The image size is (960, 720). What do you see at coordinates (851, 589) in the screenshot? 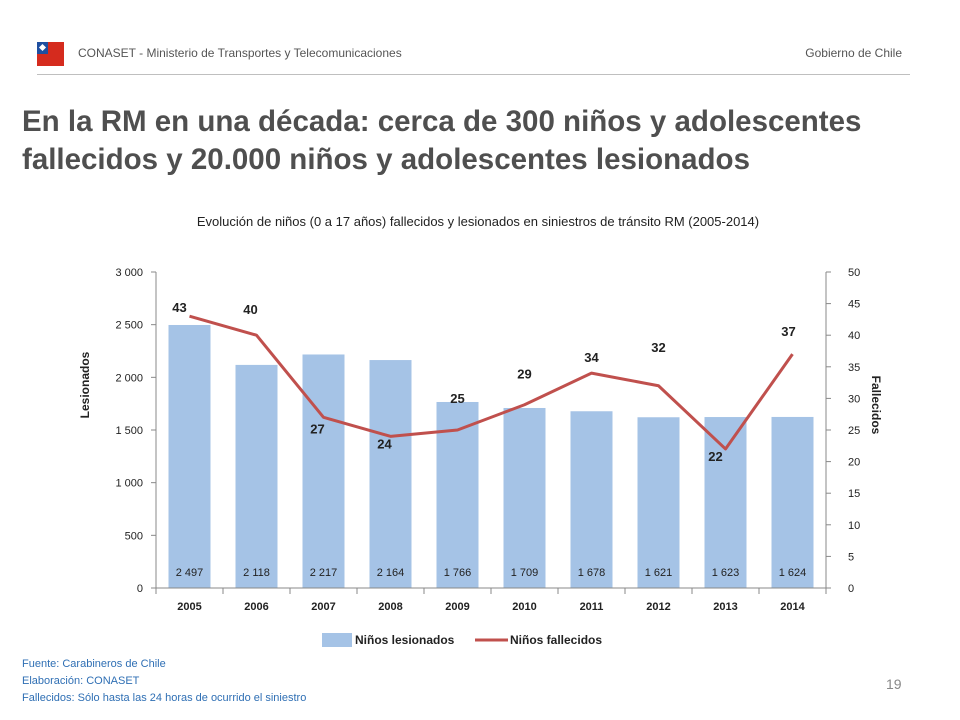
I see `y2-tick-label: 0` at bounding box center [851, 589].